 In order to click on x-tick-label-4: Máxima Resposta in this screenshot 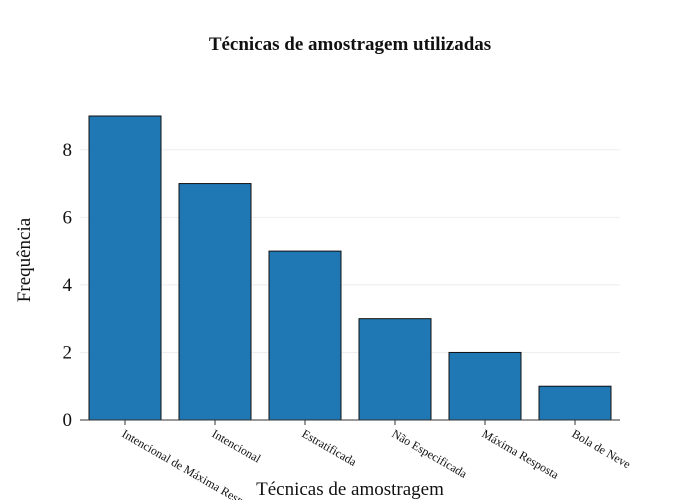, I will do `click(521, 454)`.